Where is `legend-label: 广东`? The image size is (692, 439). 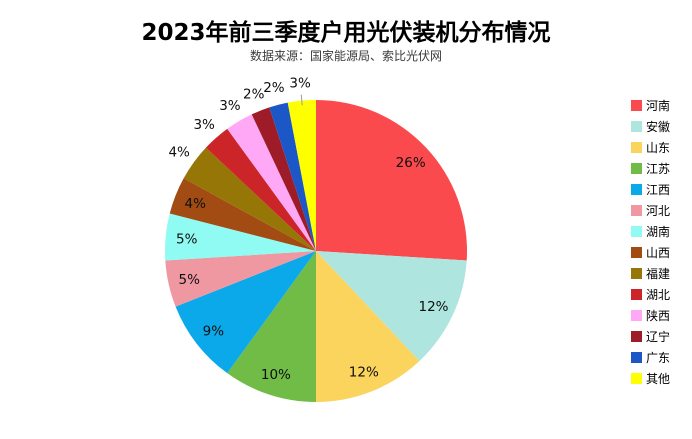 legend-label: 广东 is located at coordinates (658, 358).